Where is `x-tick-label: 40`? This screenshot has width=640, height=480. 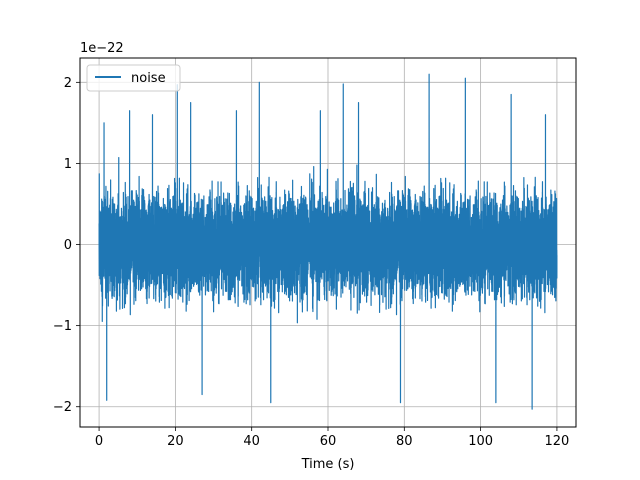
x-tick-label: 40 is located at coordinates (251, 441).